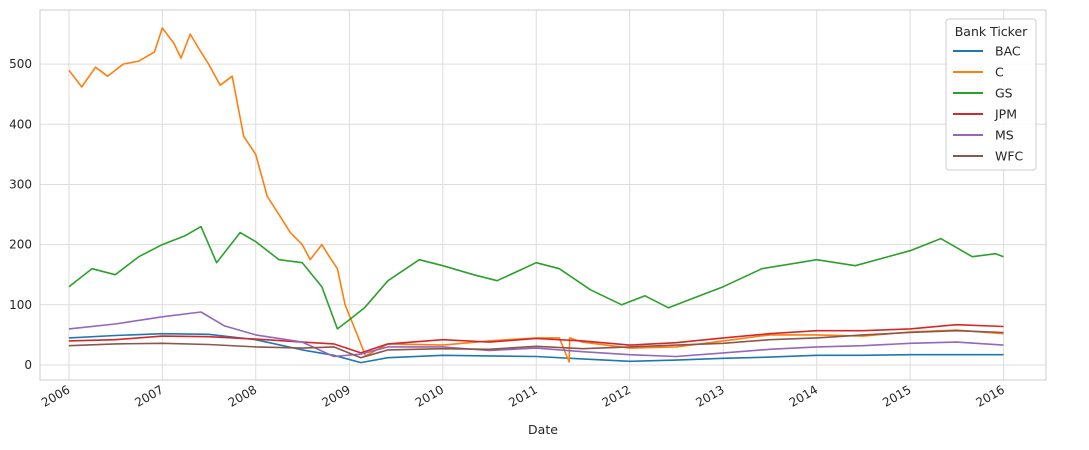 The height and width of the screenshot is (450, 1089). I want to click on legend-label-bac: BAC, so click(1008, 51).